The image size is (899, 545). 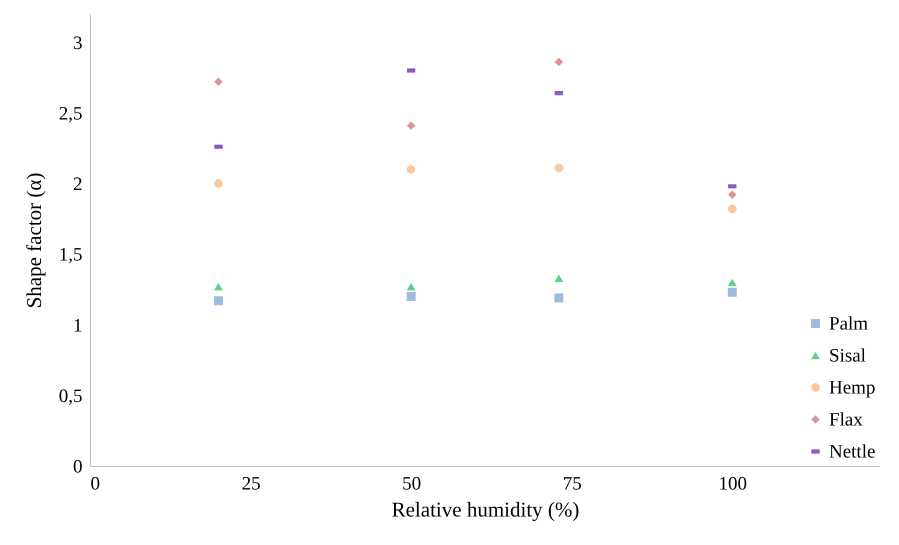 What do you see at coordinates (486, 510) in the screenshot?
I see `x-axis-title: Relative humidity (%)` at bounding box center [486, 510].